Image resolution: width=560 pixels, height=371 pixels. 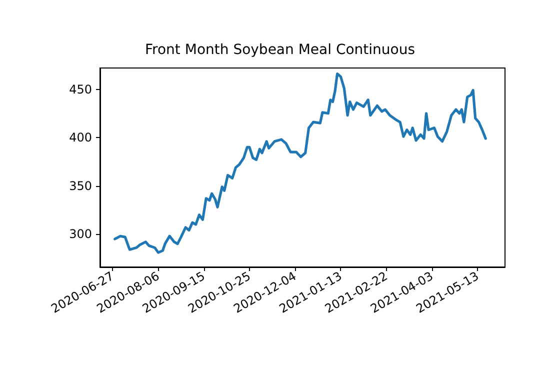 I want to click on y-tick-label: 450, so click(x=80, y=89).